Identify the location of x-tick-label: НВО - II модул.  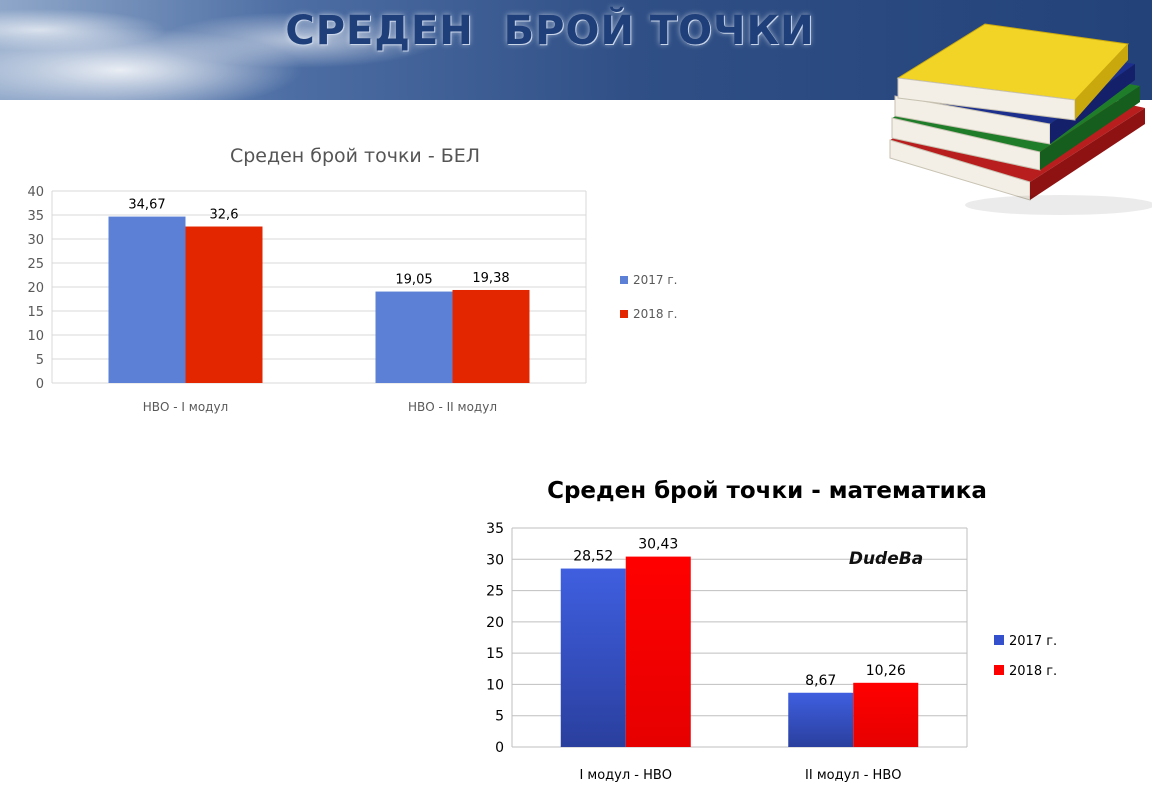
(452, 407).